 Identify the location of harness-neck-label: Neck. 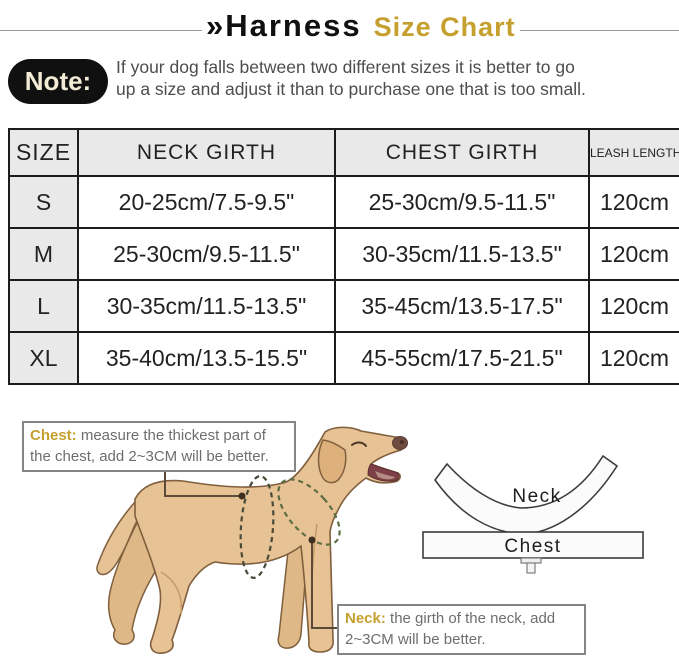
(536, 496).